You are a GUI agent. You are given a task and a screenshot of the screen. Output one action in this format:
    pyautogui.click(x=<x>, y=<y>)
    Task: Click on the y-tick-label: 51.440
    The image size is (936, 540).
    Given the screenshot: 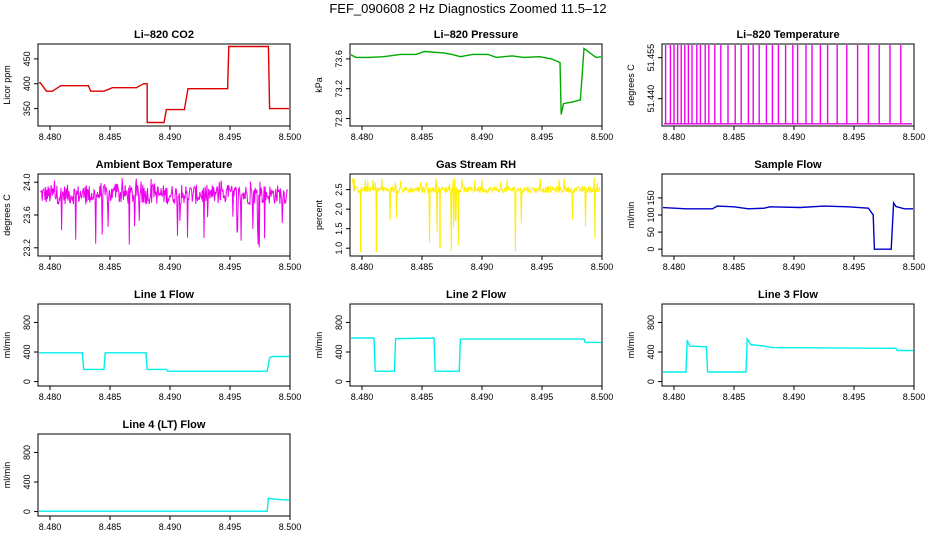 What is the action you would take?
    pyautogui.click(x=651, y=99)
    